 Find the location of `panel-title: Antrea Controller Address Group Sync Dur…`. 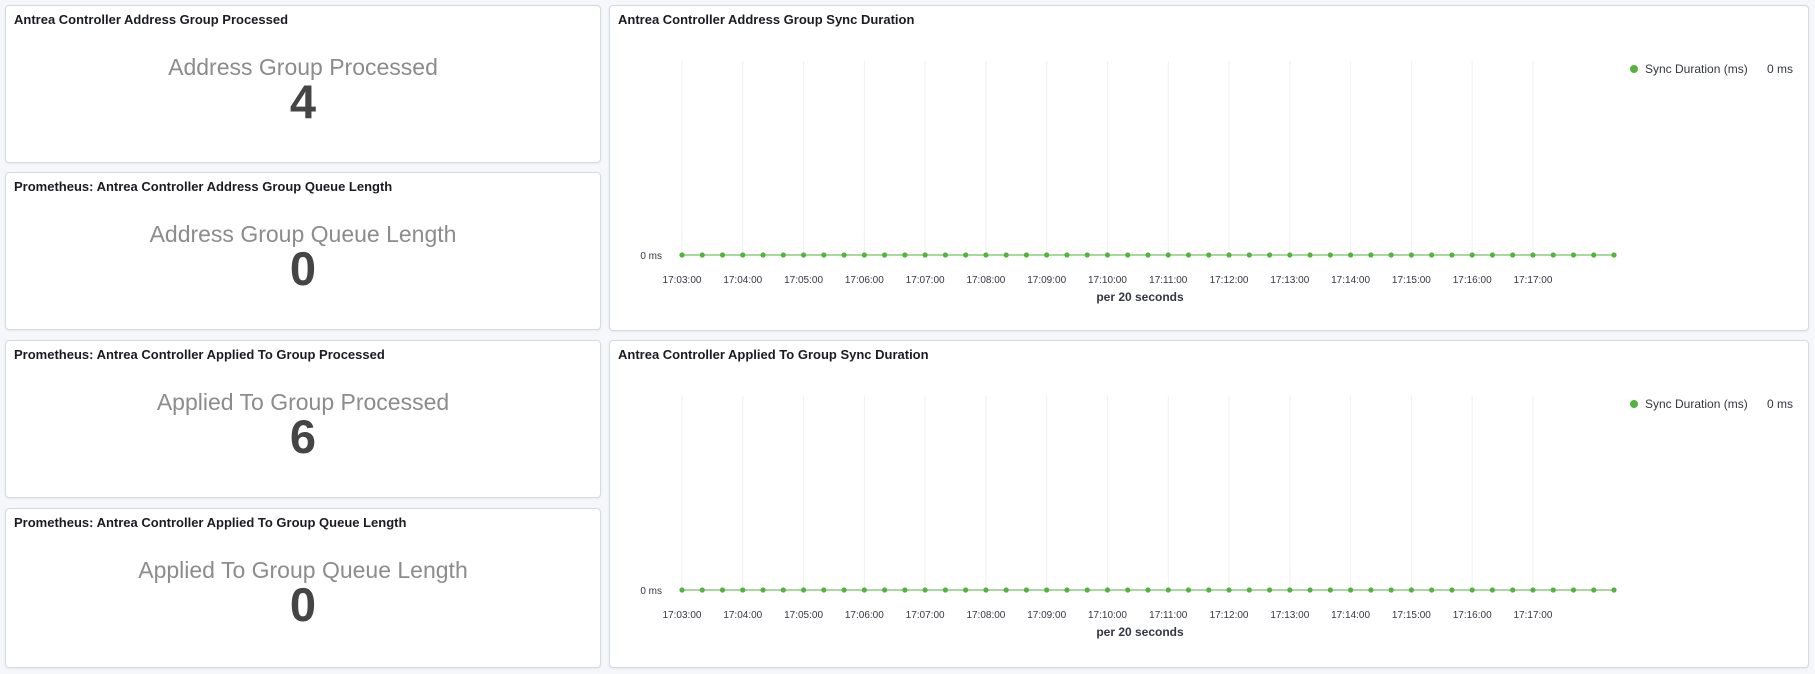

panel-title: Antrea Controller Address Group Sync Dur… is located at coordinates (766, 19).